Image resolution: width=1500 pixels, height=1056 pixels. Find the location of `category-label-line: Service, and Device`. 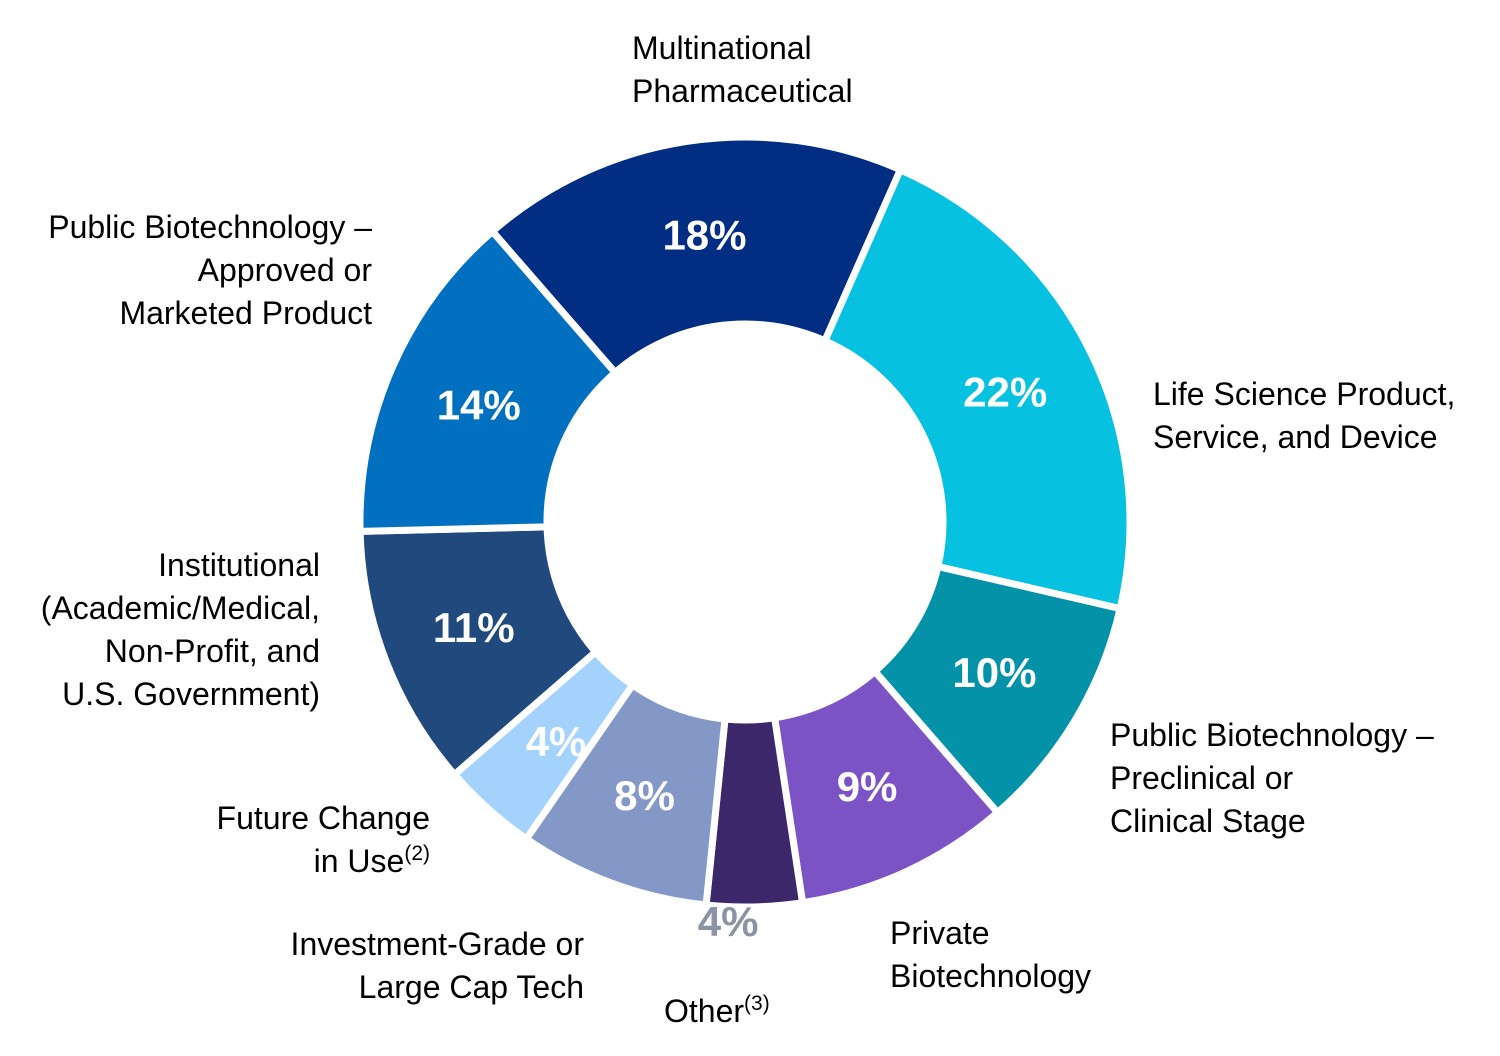

category-label-line: Service, and Device is located at coordinates (1295, 437).